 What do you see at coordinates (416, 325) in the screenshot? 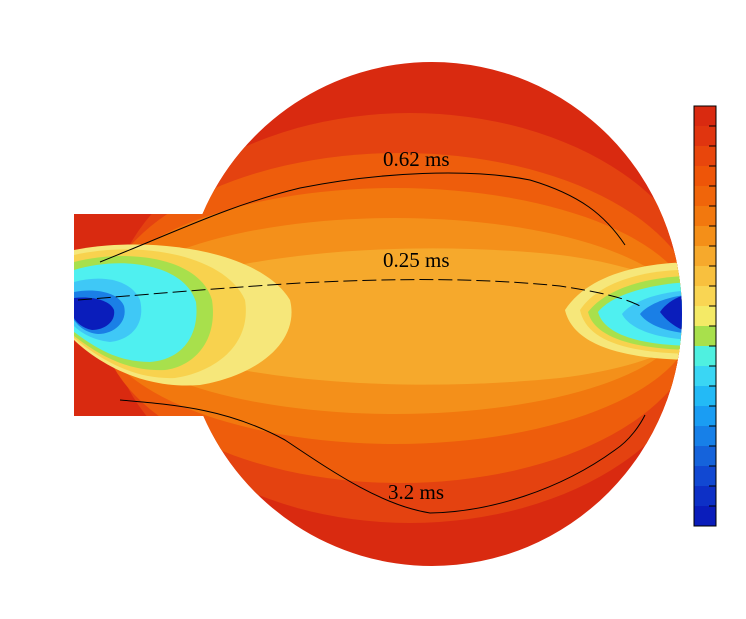
I see `contour-label-group: 0.62 ms 0.25 ms 3.2 ms` at bounding box center [416, 325].